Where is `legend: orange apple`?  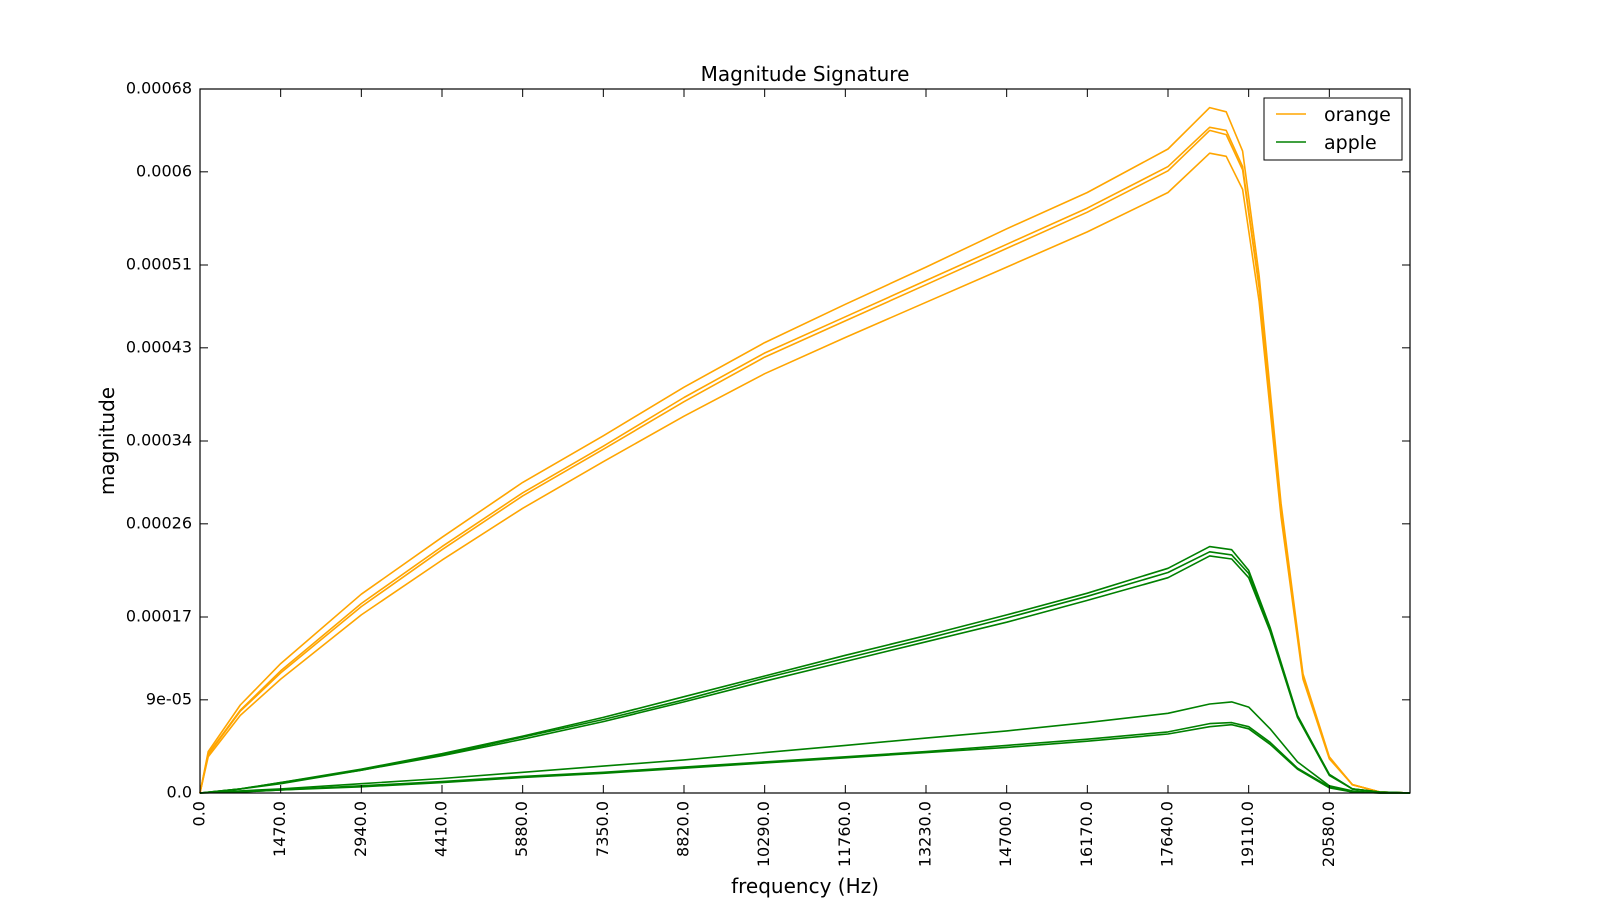 legend: orange apple is located at coordinates (1333, 129).